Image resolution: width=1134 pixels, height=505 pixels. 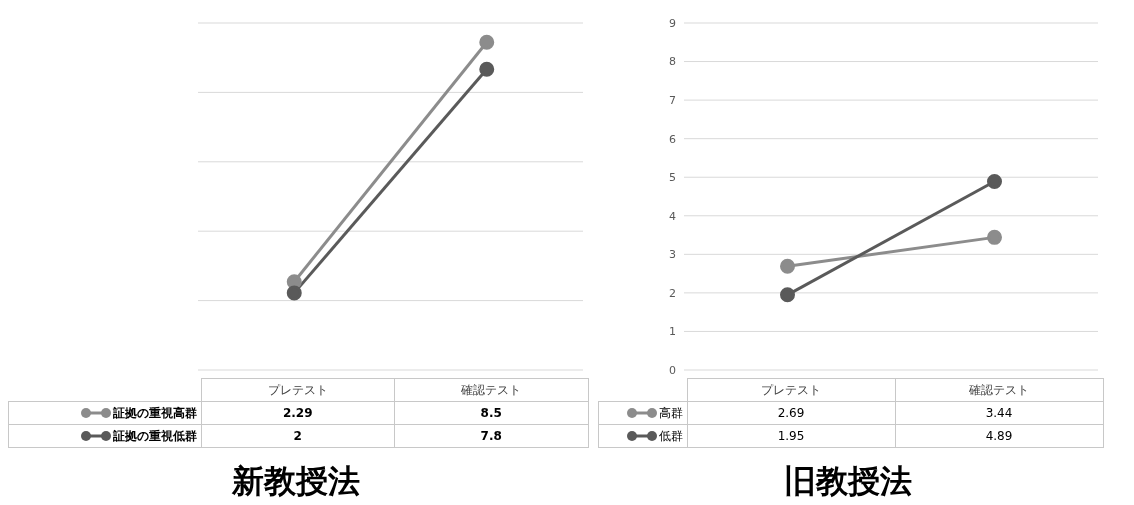 I want to click on legend-label: 証拠の重視低群, so click(x=154, y=435).